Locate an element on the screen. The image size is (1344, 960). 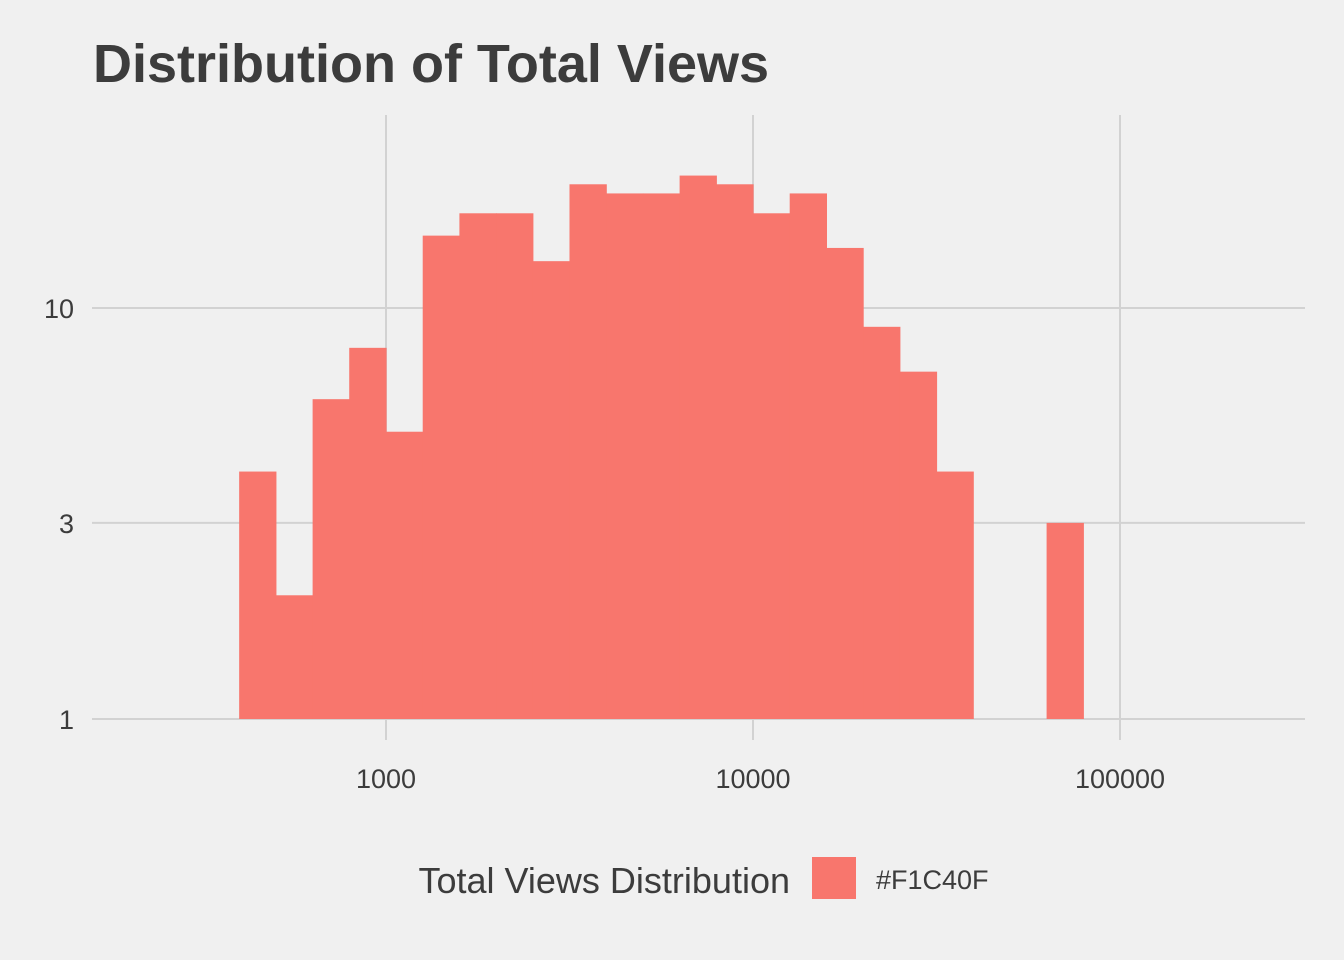
chart-title: Distribution of Total Views is located at coordinates (431, 64).